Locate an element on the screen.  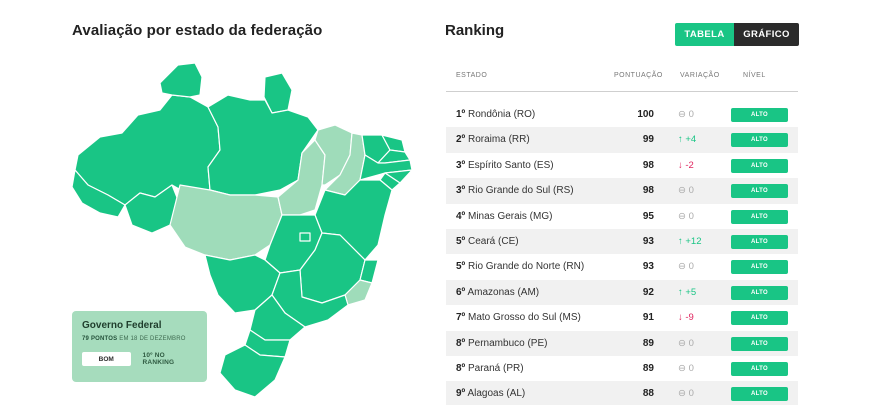
table-row: 8º Pernambuco (PE) 89 ⊖ 0 ALTO is located at coordinates (622, 343).